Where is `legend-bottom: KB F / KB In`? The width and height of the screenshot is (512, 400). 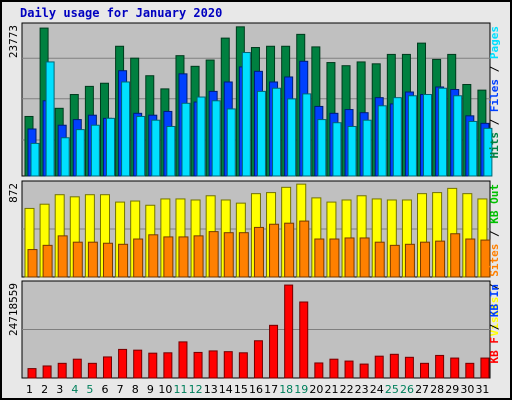
legend-bottom: KB F / KB In is located at coordinates (494, 324).